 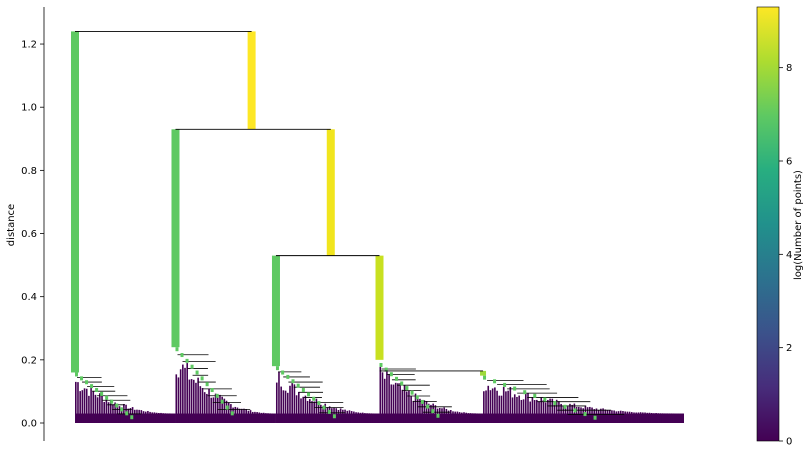 What do you see at coordinates (789, 442) in the screenshot?
I see `colorbar-tick-label: 0` at bounding box center [789, 442].